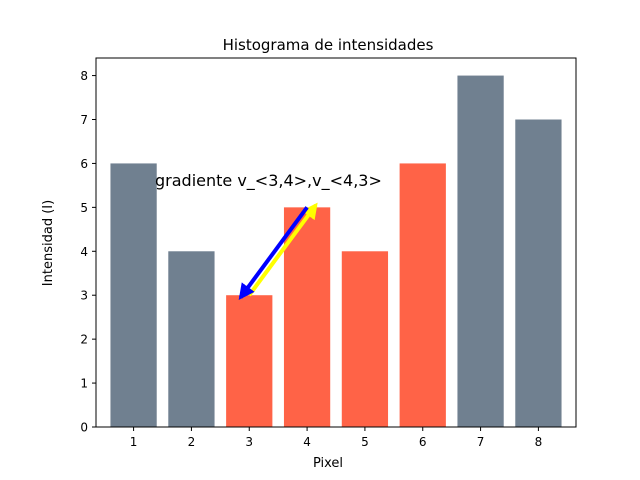 Image resolution: width=640 pixels, height=480 pixels. Describe the element at coordinates (273, 253) in the screenshot. I see `gradient-arrow-blue` at that location.